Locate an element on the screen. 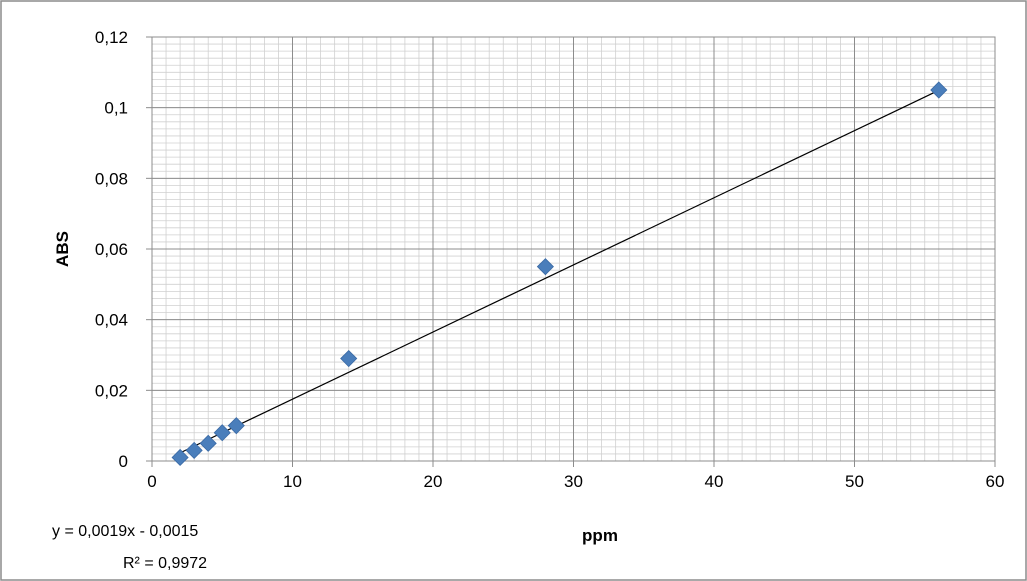 The height and width of the screenshot is (581, 1027). y-tick-label: 0,04 is located at coordinates (111, 320).